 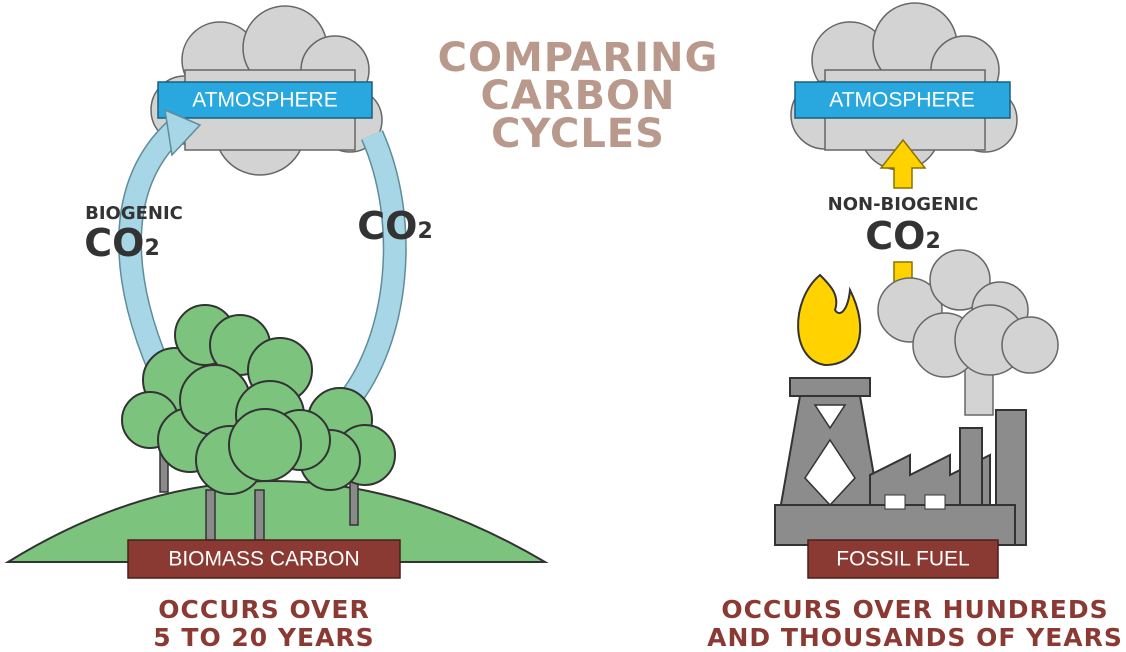 I want to click on title-line: CYCLES, so click(x=578, y=134).